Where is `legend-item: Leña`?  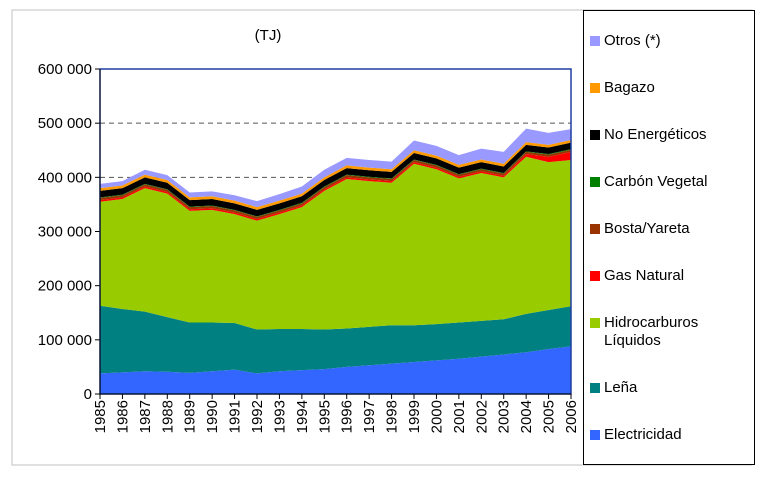 legend-item: Leña is located at coordinates (669, 388).